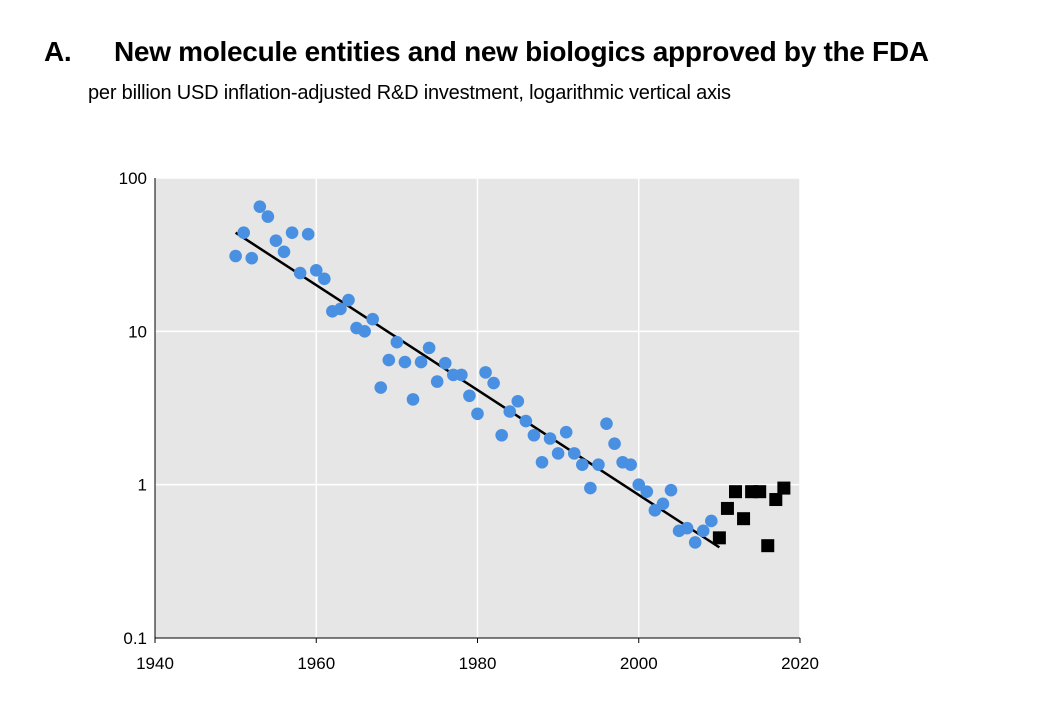 This screenshot has width=1039, height=716. Describe the element at coordinates (800, 663) in the screenshot. I see `x-tick-label: 2020` at that location.